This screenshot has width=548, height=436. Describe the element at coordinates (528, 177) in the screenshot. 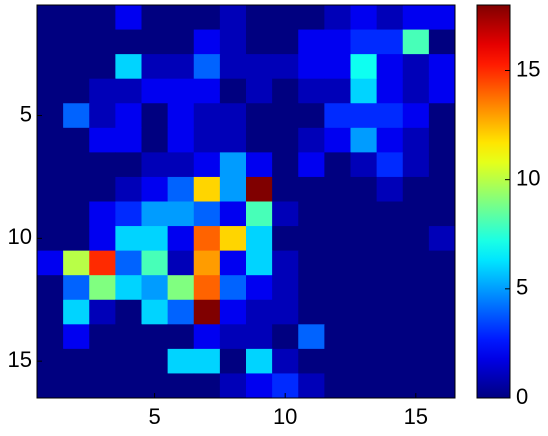

I see `colorbar-tick-label: 10` at that location.